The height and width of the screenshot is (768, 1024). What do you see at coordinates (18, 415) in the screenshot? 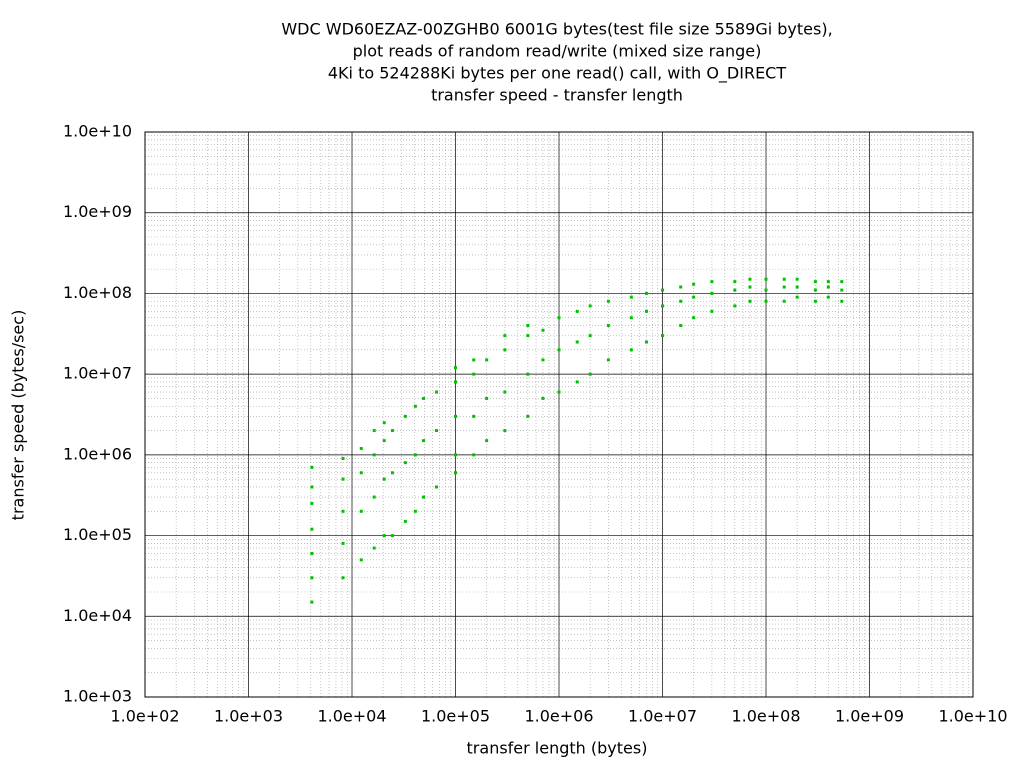
I see `y-axis-label: transfer speed (bytes/sec)` at bounding box center [18, 415].